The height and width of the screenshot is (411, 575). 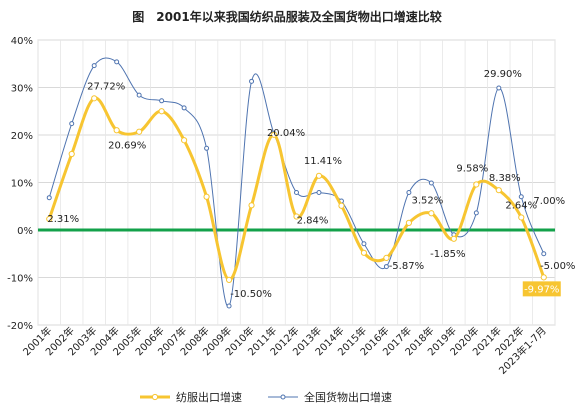 I want to click on data-label: 9.58%, so click(x=472, y=168).